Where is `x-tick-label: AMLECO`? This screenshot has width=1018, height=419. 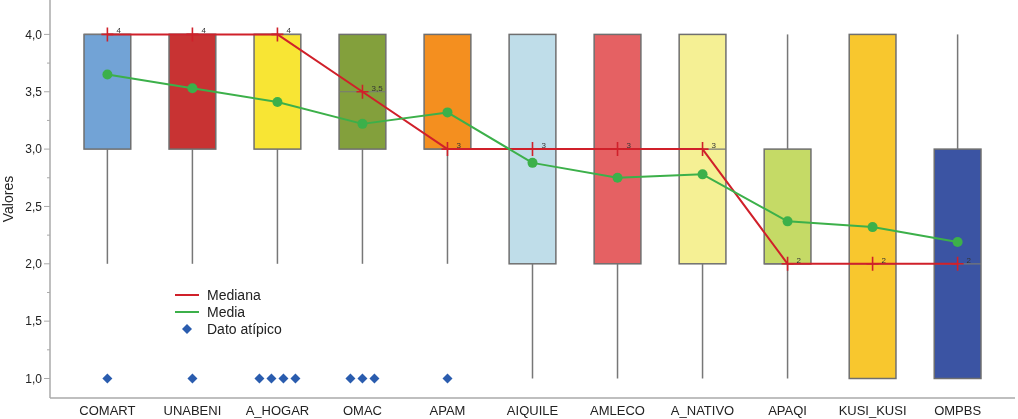 x-tick-label: AMLECO is located at coordinates (617, 410).